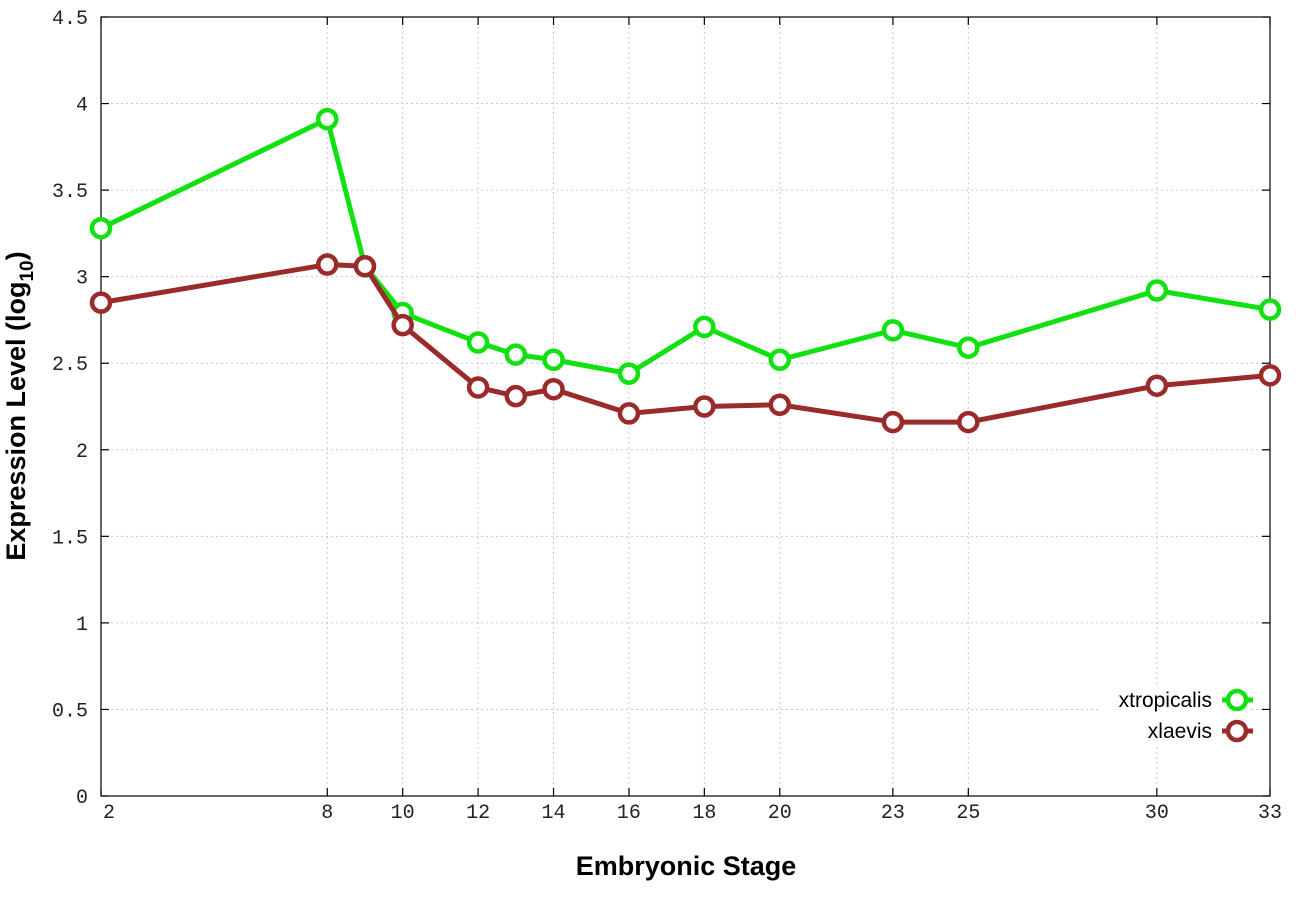  Describe the element at coordinates (70, 538) in the screenshot. I see `y-tick-label: 1.5` at that location.